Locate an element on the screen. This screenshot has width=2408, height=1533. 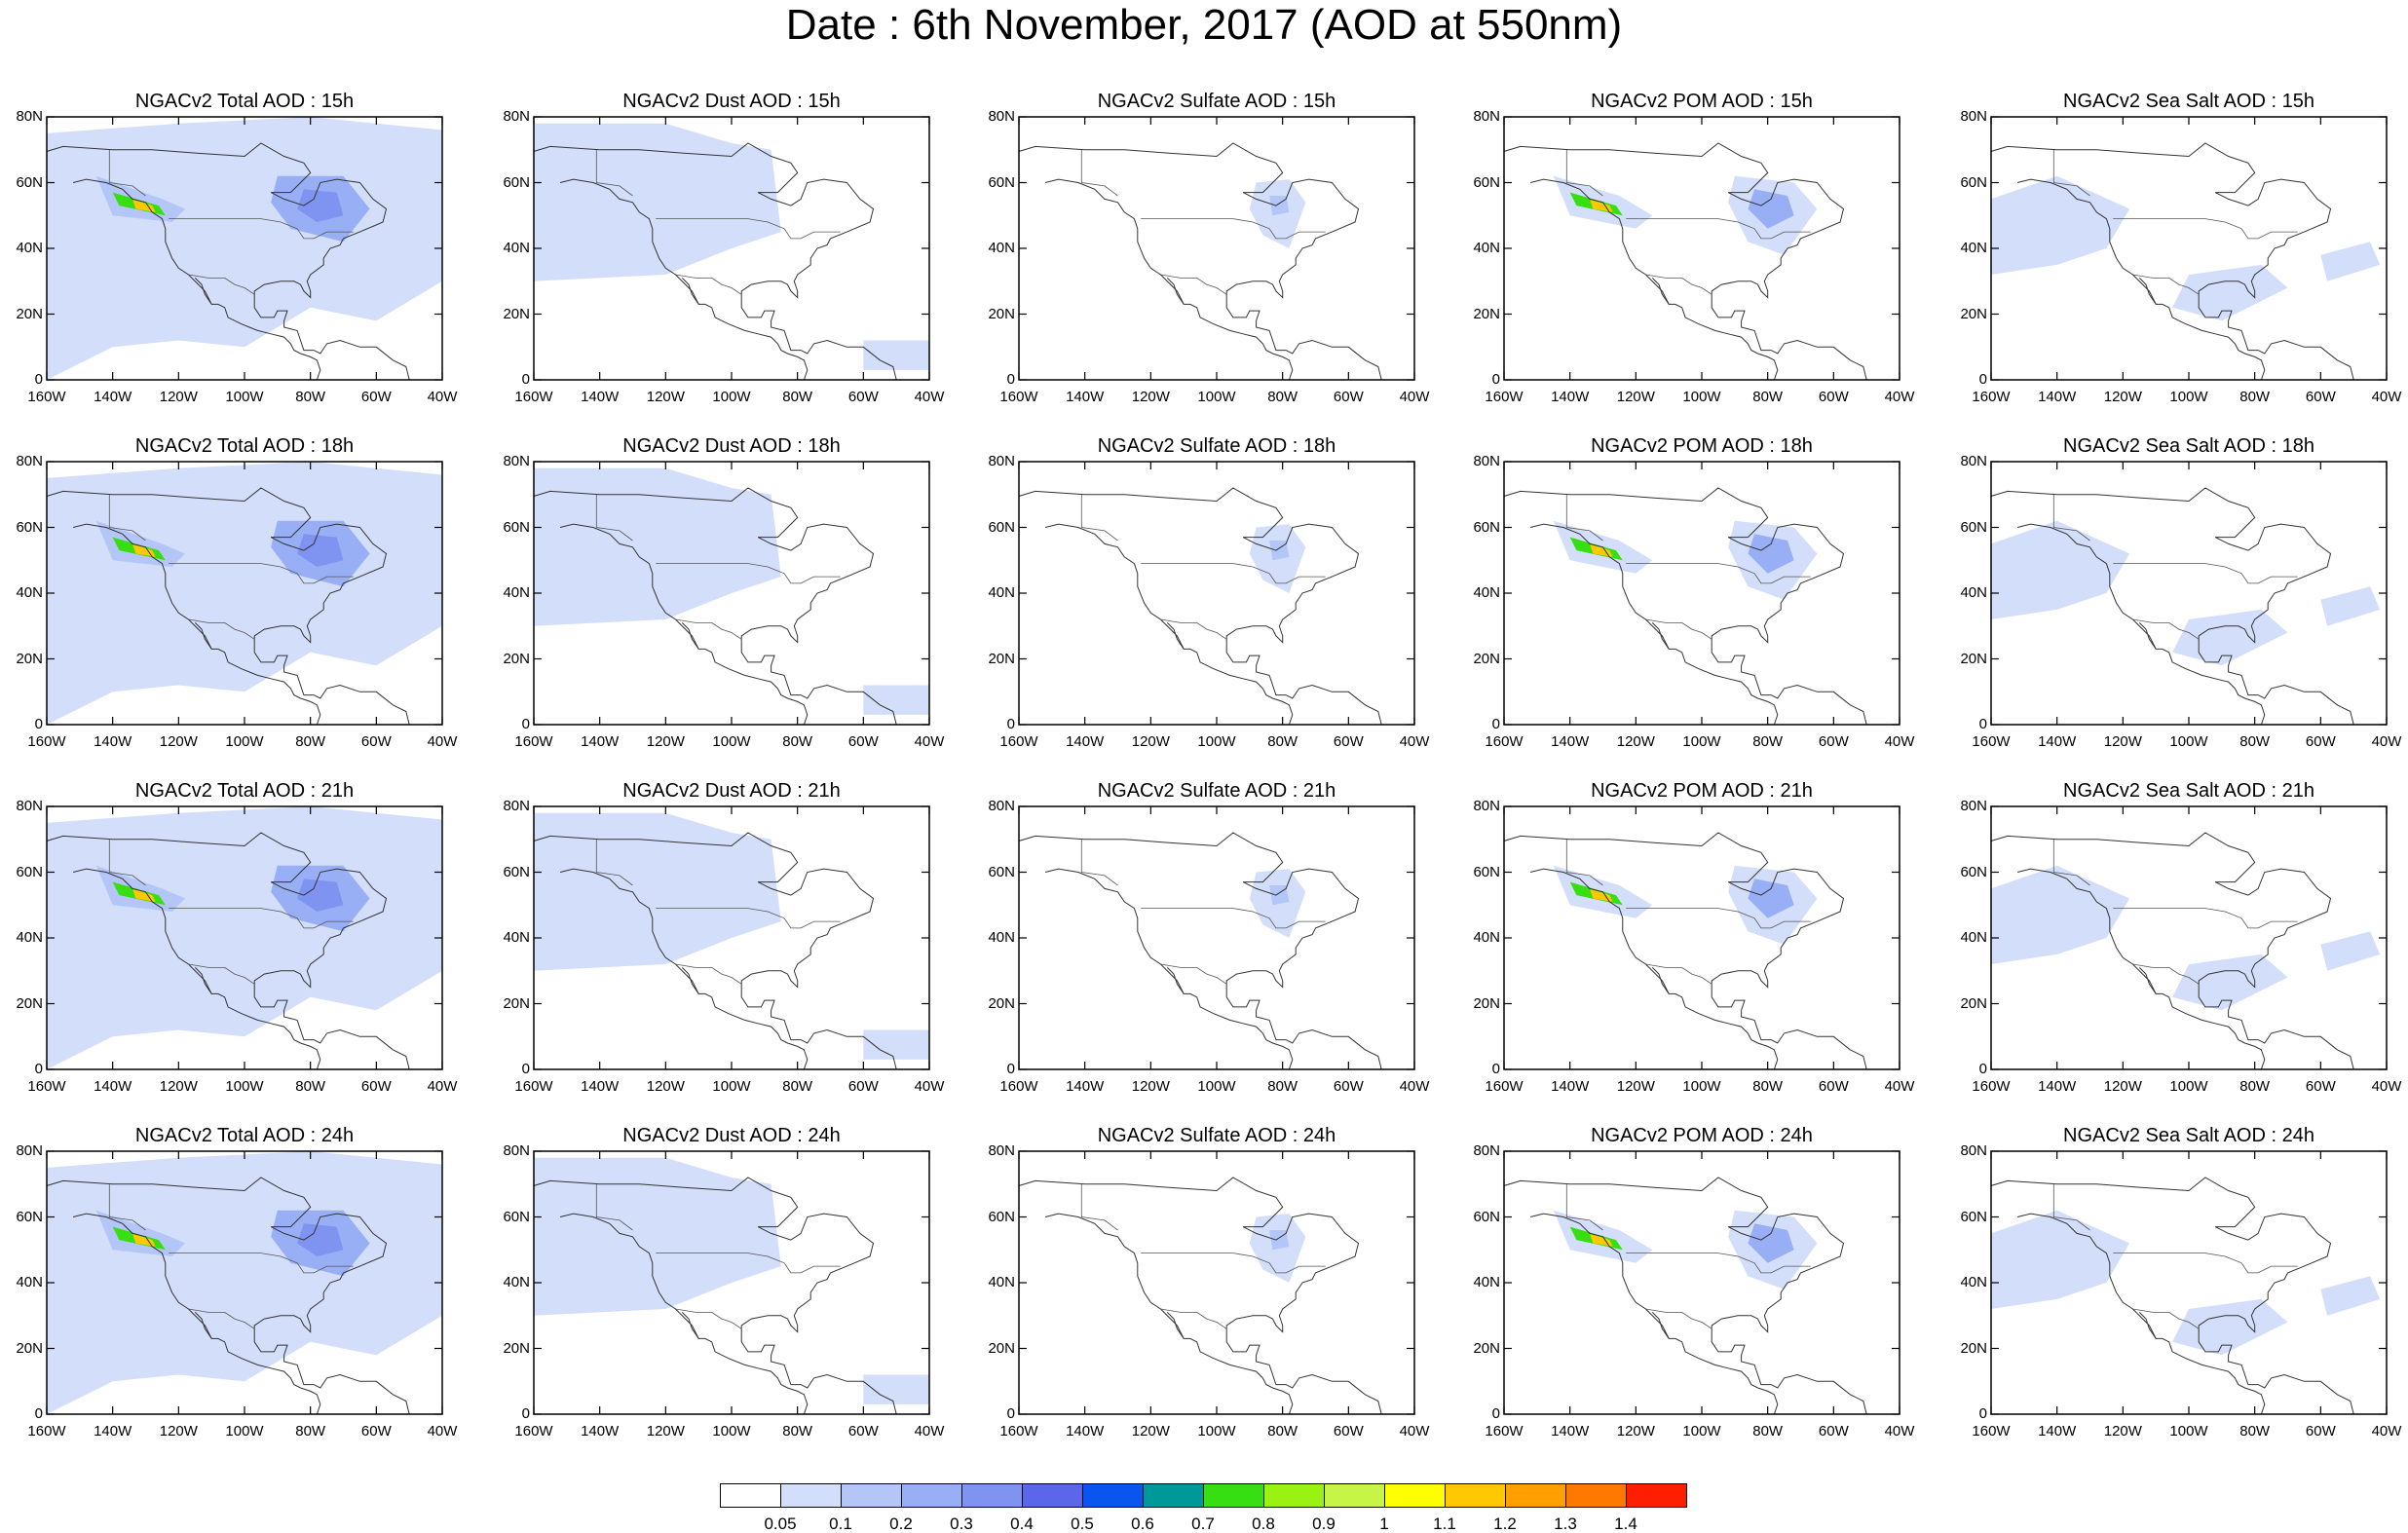
panel-title: NGACv2 Sea Salt AOD : 24h is located at coordinates (2188, 1135).